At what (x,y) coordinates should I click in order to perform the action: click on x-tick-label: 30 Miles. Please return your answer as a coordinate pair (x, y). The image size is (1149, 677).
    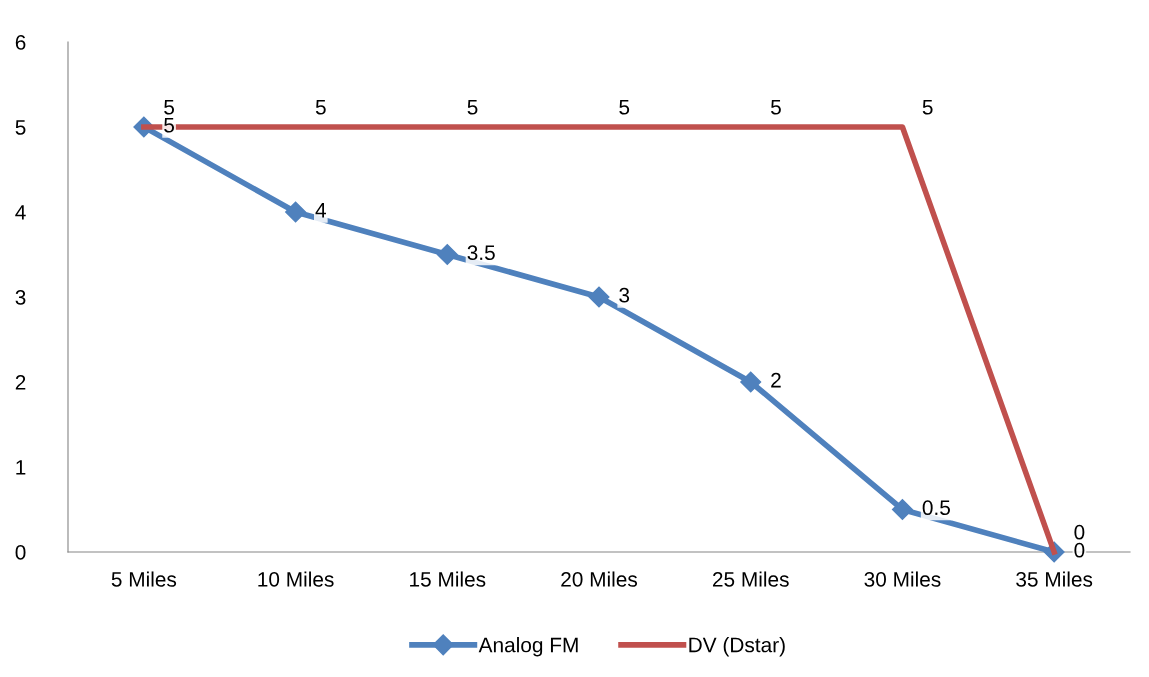
    Looking at the image, I should click on (902, 579).